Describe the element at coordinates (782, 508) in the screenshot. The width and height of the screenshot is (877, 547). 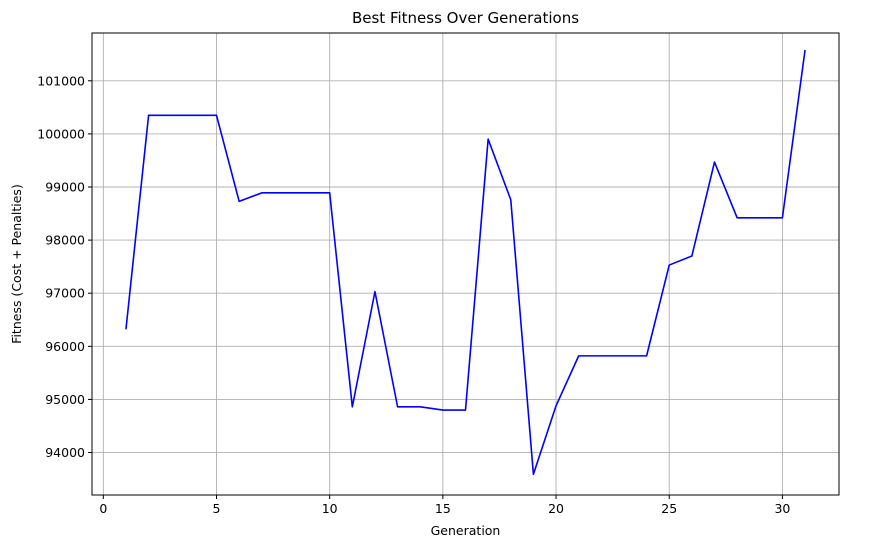
I see `x-tick-label: 30` at that location.